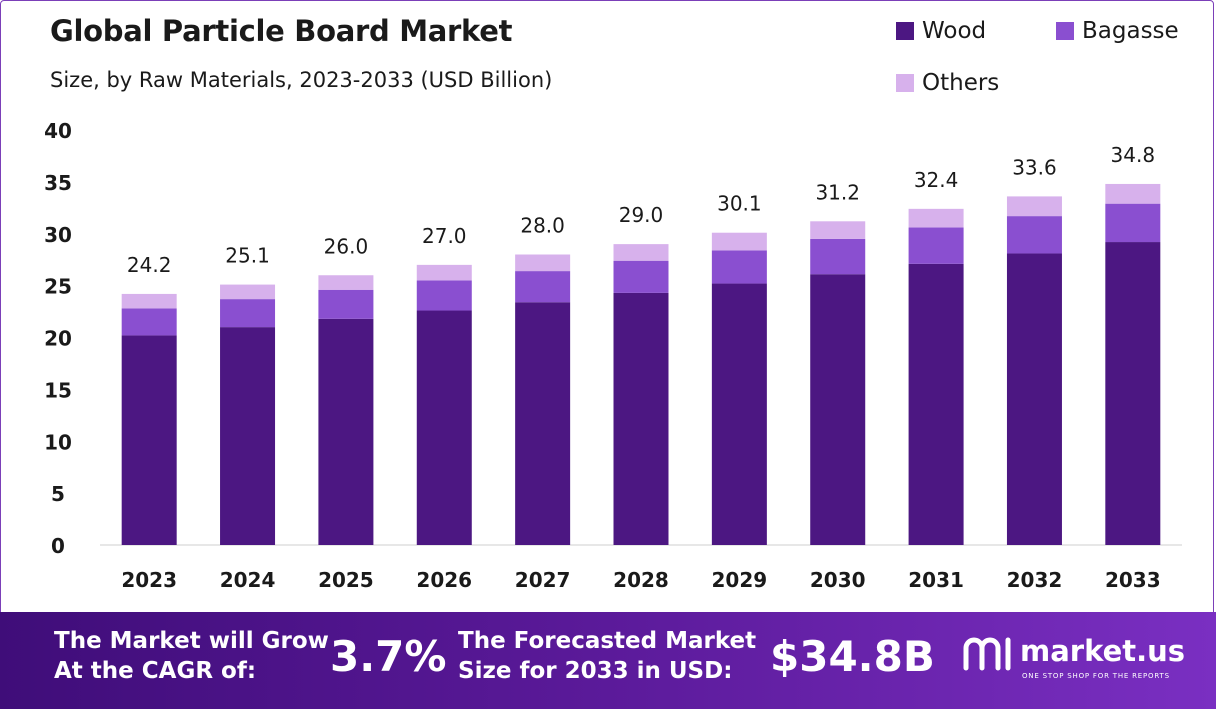 The height and width of the screenshot is (709, 1216). I want to click on data-label-total: 27.0, so click(444, 236).